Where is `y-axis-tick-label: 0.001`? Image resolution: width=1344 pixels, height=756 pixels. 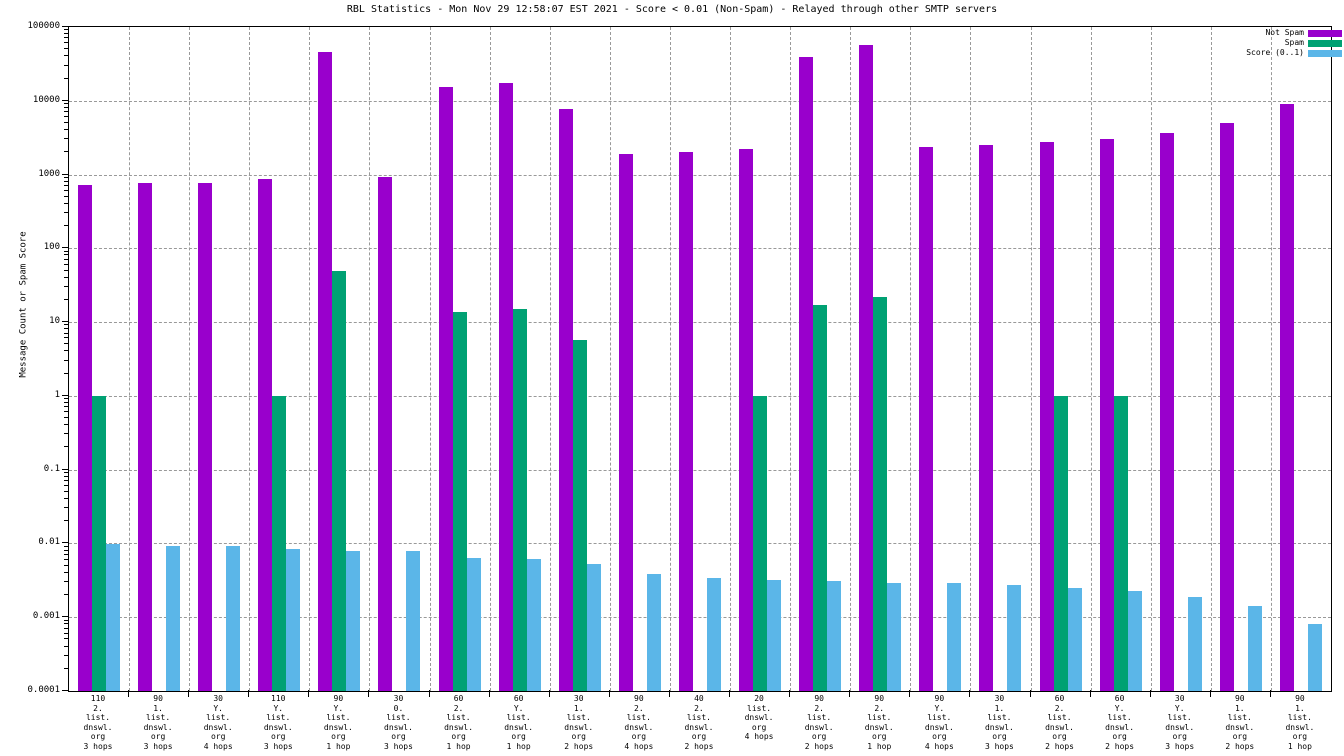
y-axis-tick-label: 0.001 is located at coordinates (46, 616).